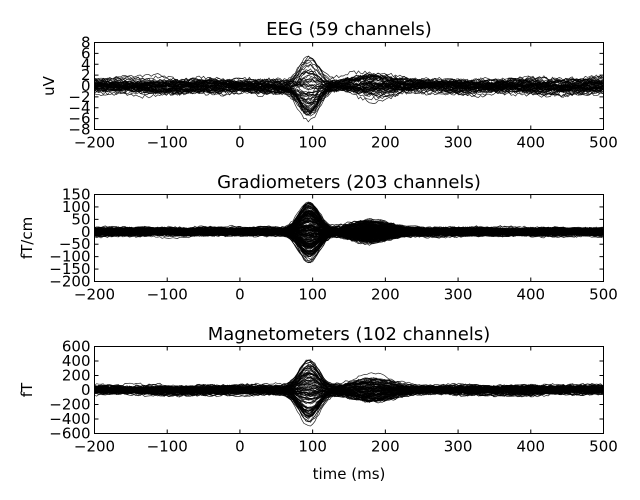  I want to click on gradiometers-y-tick-label: 0, so click(86, 232).